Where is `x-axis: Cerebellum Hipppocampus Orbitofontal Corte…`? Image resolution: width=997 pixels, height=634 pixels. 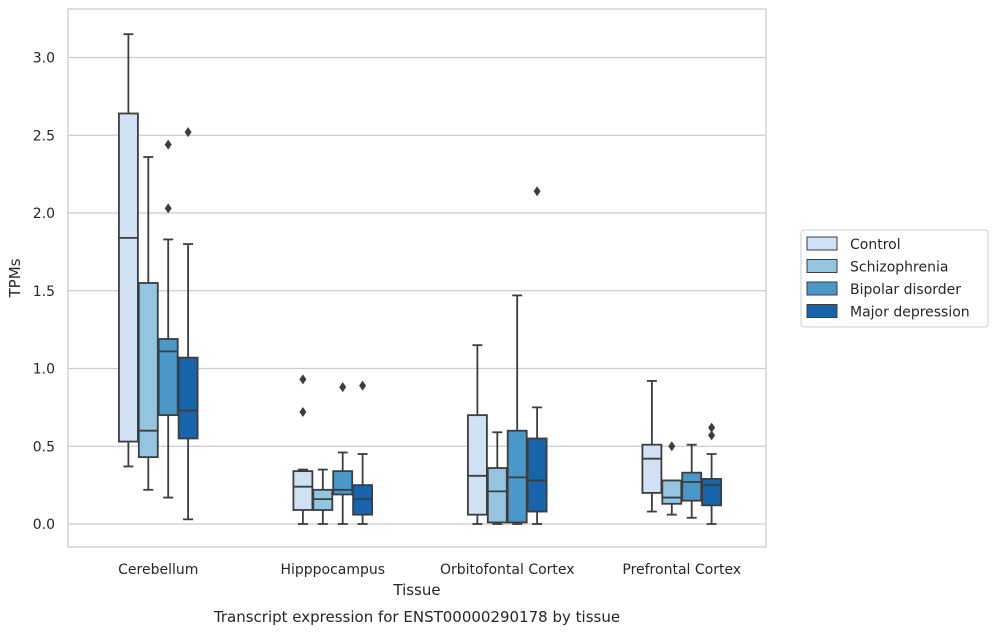 x-axis: Cerebellum Hipppocampus Orbitofontal Corte… is located at coordinates (429, 570).